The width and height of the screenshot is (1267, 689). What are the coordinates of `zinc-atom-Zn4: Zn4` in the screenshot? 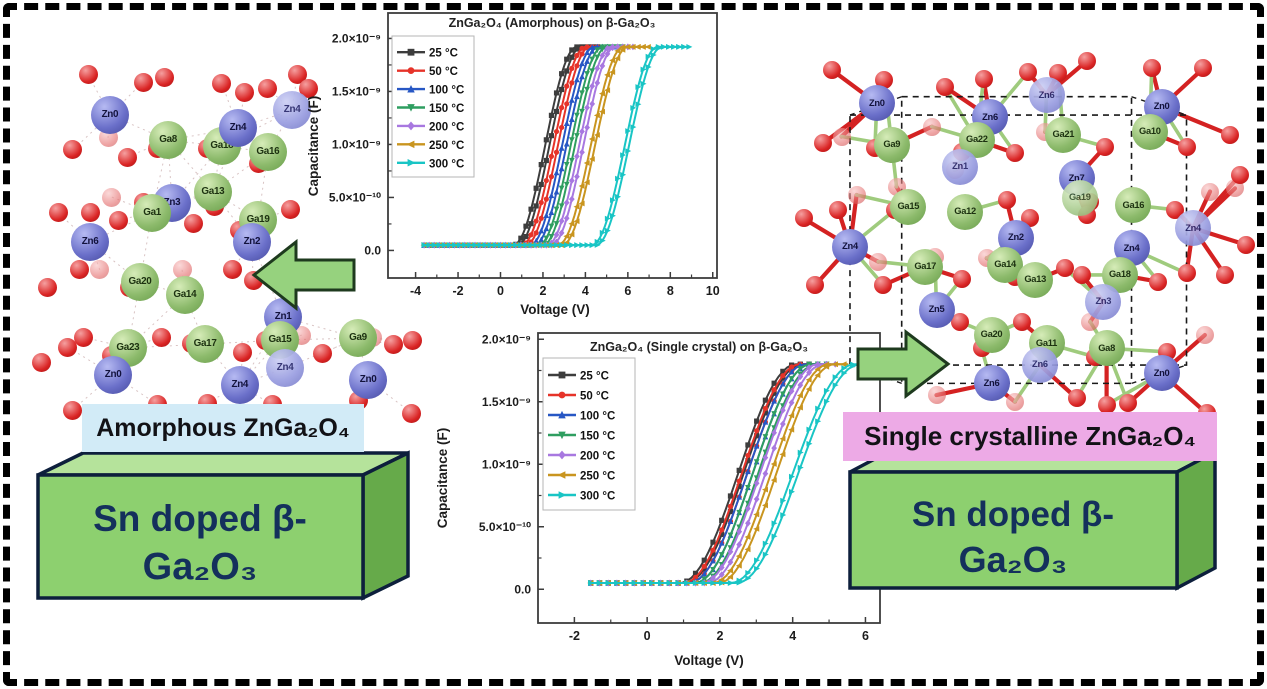 It's located at (237, 128).